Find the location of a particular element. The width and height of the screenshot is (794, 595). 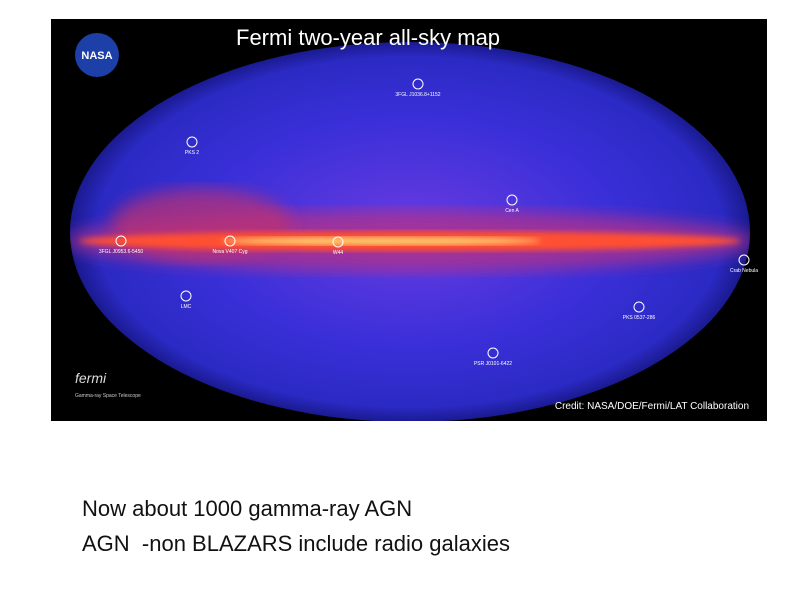

map-title: Fermi two-year all-sky map is located at coordinates (368, 37).